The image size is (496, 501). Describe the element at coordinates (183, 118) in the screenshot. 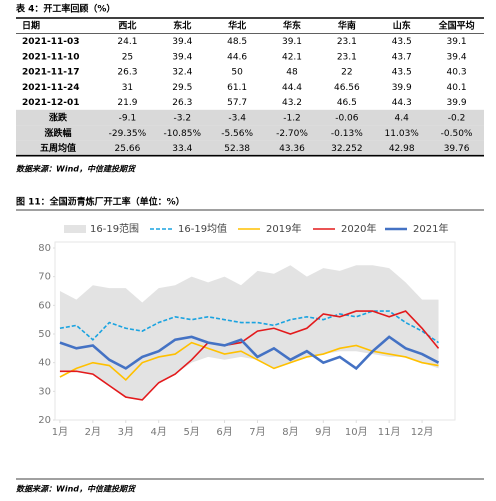

I see `table-cell: -3.2` at that location.